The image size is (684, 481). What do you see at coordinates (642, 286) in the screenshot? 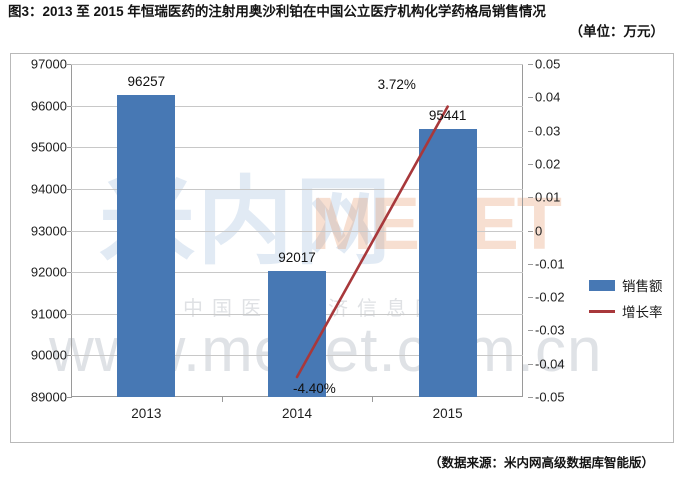
I see `legend-item-label: 销售额` at bounding box center [642, 286].